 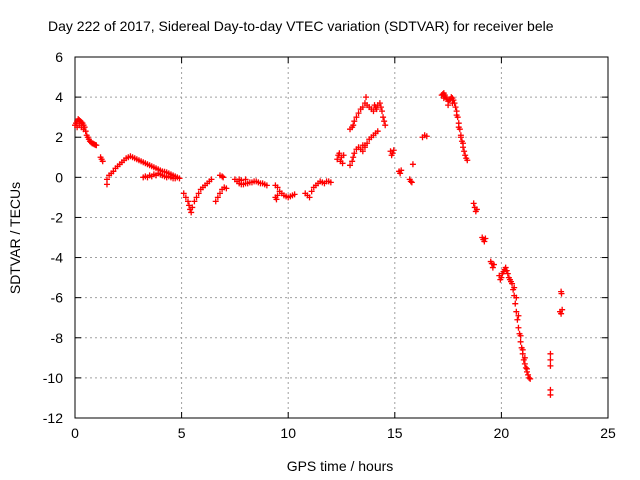 I want to click on x-tick-label: 15, so click(x=395, y=433).